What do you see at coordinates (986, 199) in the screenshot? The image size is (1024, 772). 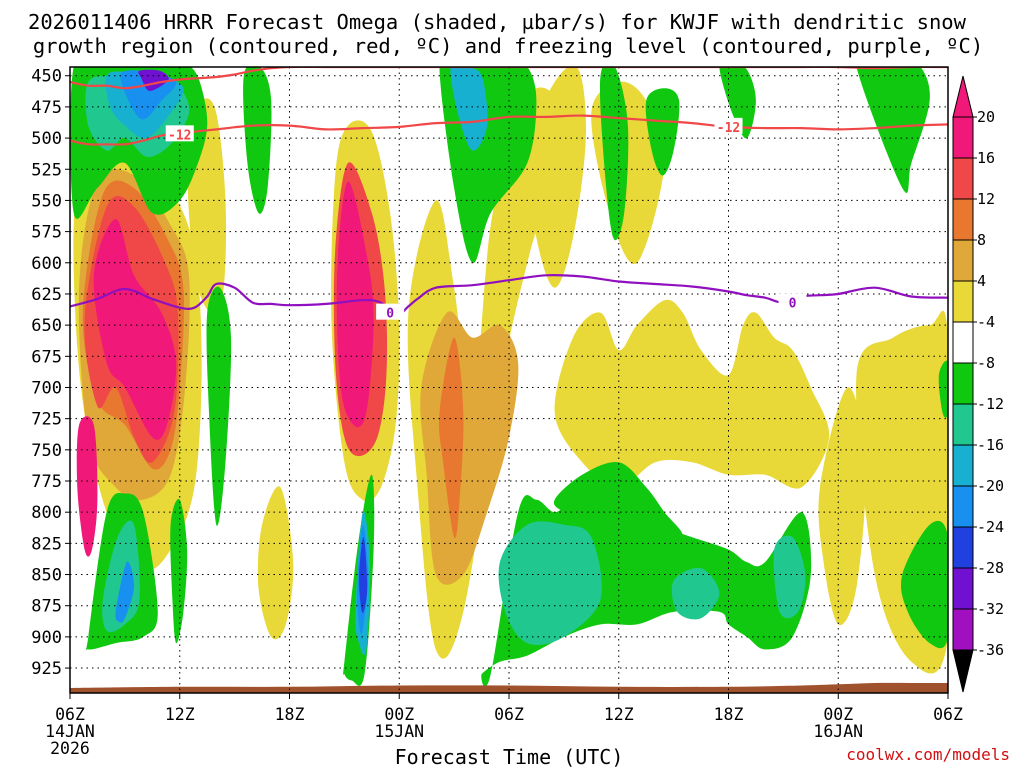 I see `colorbar-label: 12` at bounding box center [986, 199].